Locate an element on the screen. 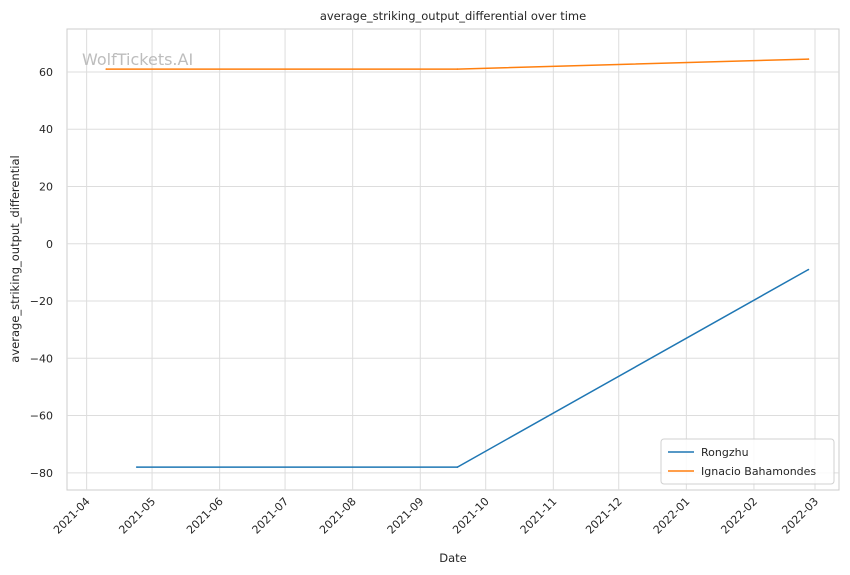 The height and width of the screenshot is (575, 850). y-tick-label: 60 is located at coordinates (46, 72).